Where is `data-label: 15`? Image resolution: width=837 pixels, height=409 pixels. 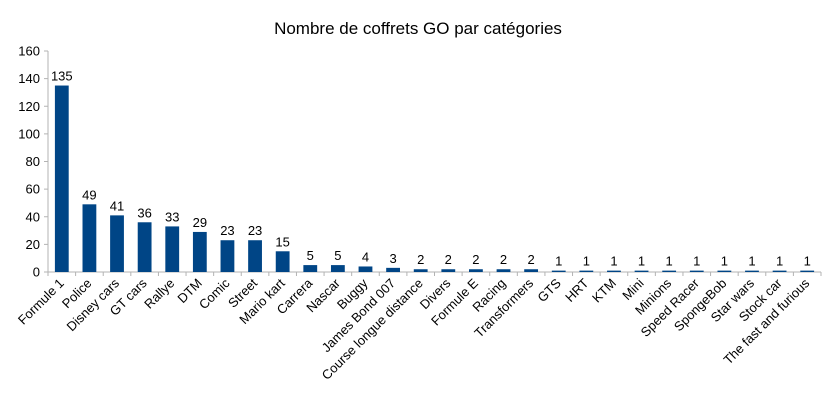 data-label: 15 is located at coordinates (282, 241).